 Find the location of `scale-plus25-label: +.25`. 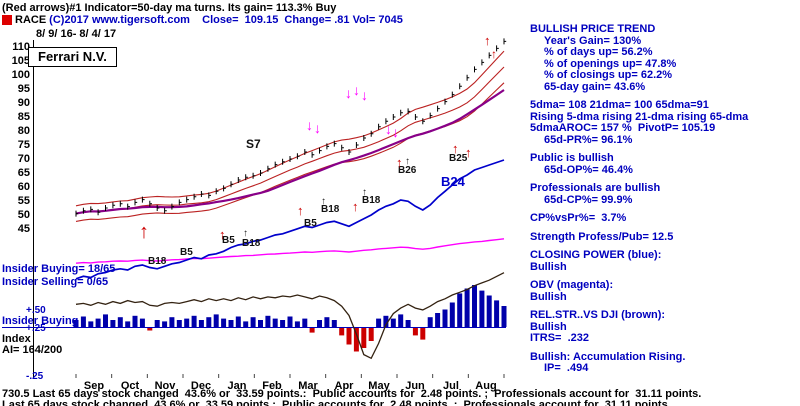

scale-plus25-label: +.25 is located at coordinates (36, 328).